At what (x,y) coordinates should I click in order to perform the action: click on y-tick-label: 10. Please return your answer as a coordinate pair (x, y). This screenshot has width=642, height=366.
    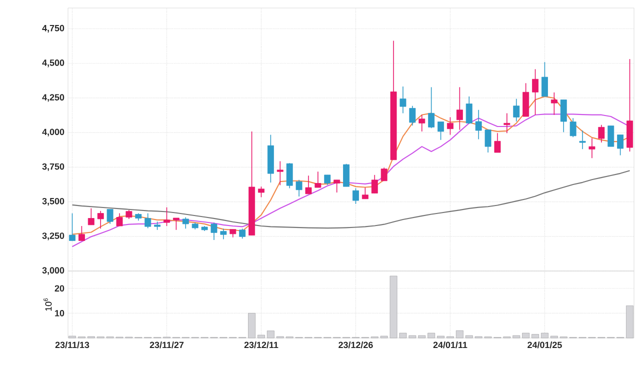
    Looking at the image, I should click on (59, 313).